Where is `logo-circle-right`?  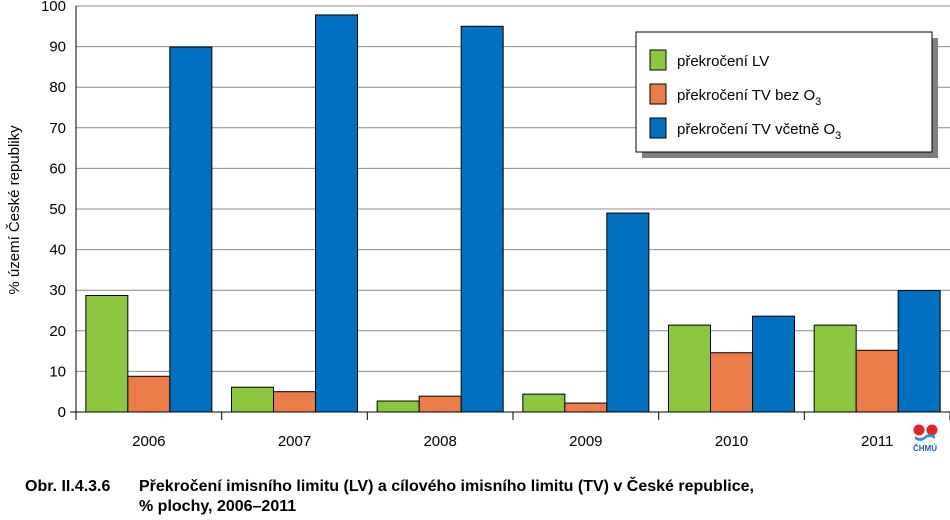 logo-circle-right is located at coordinates (932, 430).